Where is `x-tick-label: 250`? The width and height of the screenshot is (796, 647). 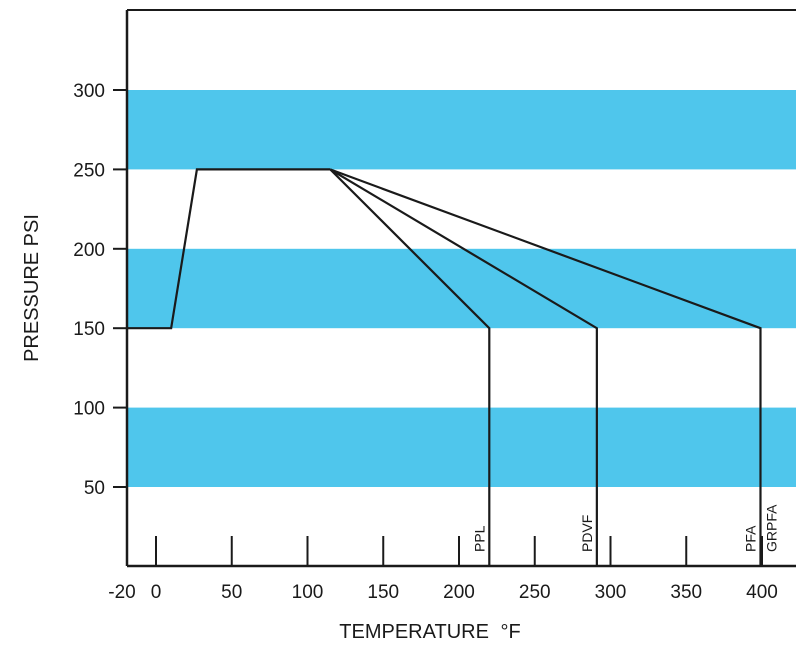
x-tick-label: 250 is located at coordinates (535, 592).